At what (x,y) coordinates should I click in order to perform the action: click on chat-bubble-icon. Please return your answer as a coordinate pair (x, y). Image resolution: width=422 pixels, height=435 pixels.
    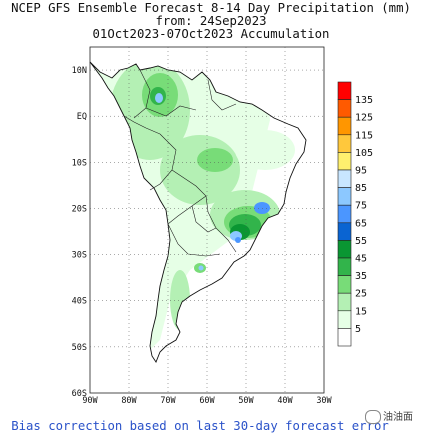
    Looking at the image, I should click on (373, 417).